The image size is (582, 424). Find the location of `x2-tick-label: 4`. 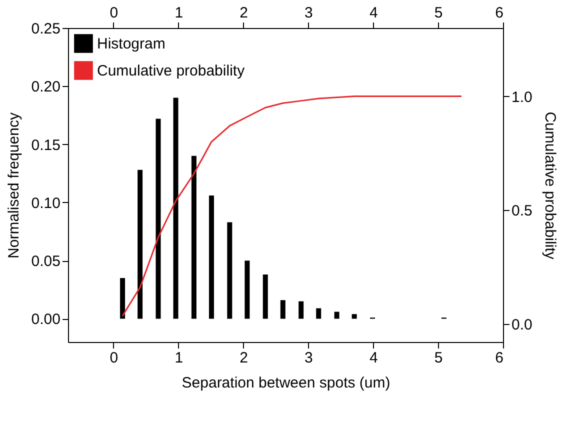

x2-tick-label: 4 is located at coordinates (373, 358).